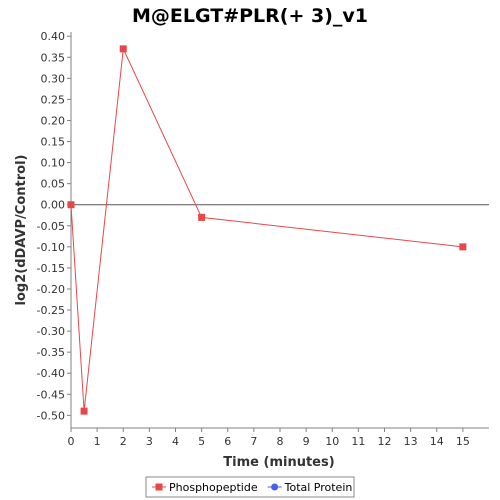  I want to click on x-tick-label: 12, so click(385, 441).